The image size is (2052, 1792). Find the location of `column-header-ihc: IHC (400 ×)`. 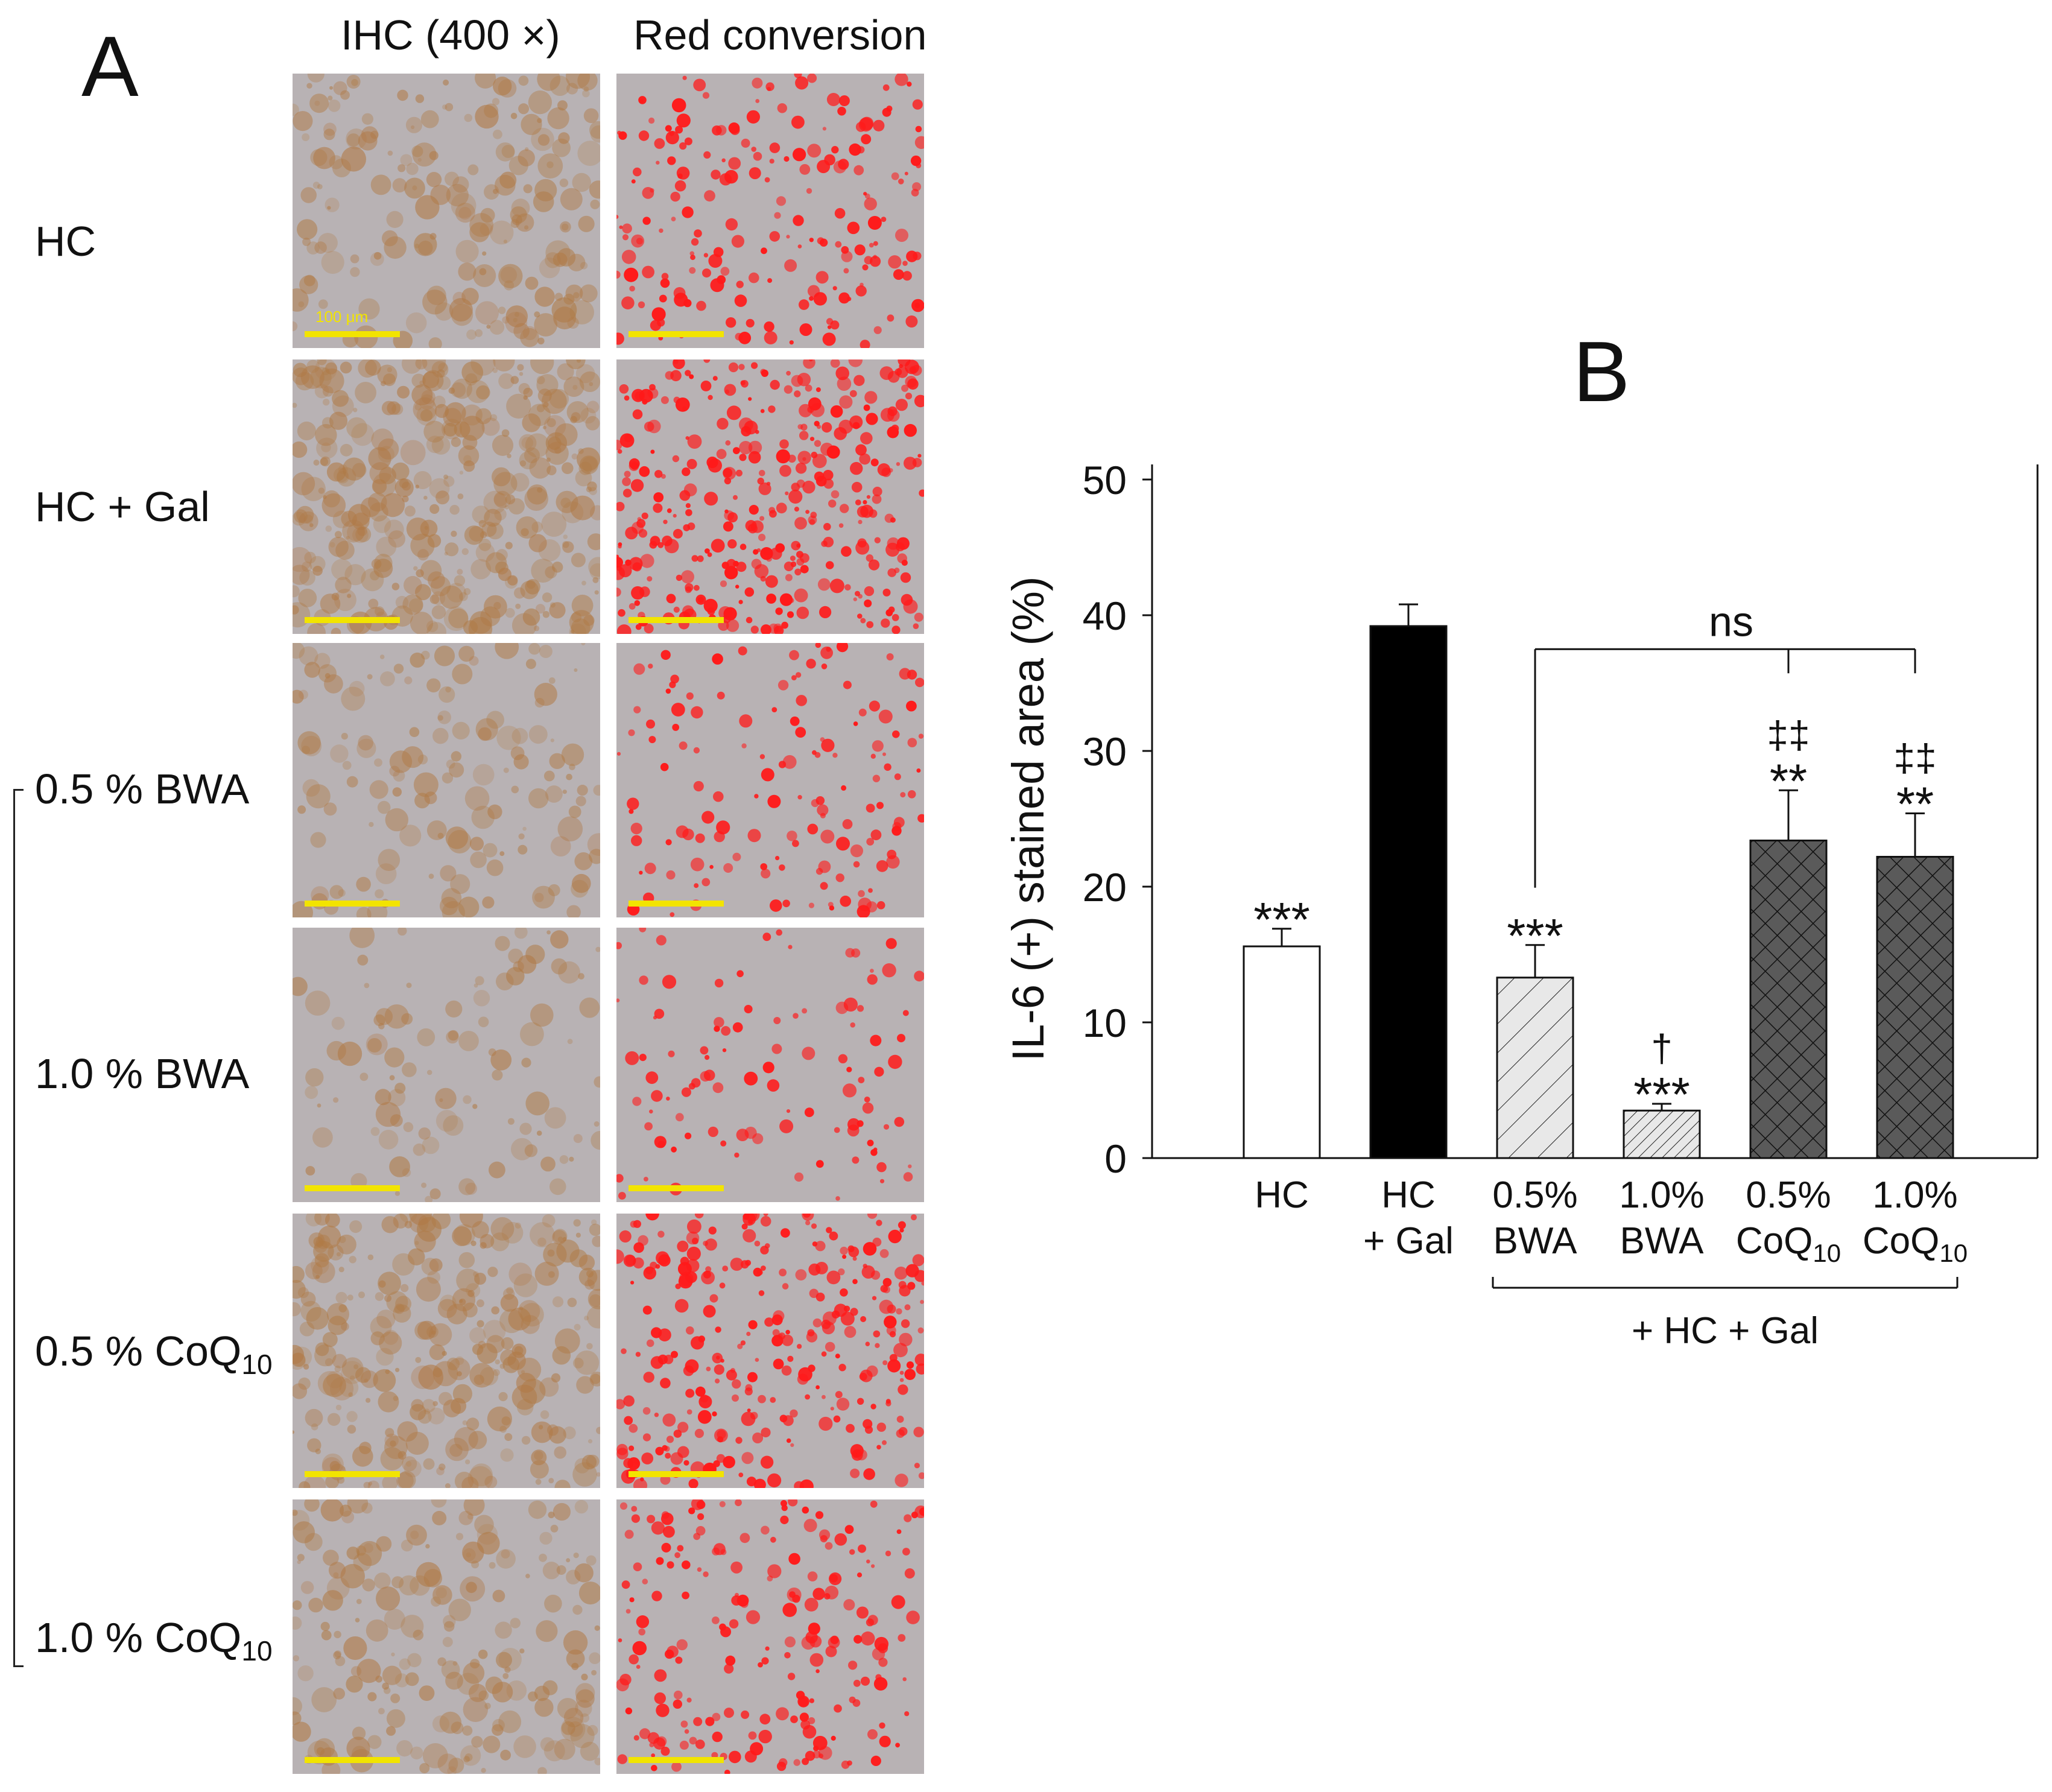

column-header-ihc: IHC (400 ×) is located at coordinates (450, 35).